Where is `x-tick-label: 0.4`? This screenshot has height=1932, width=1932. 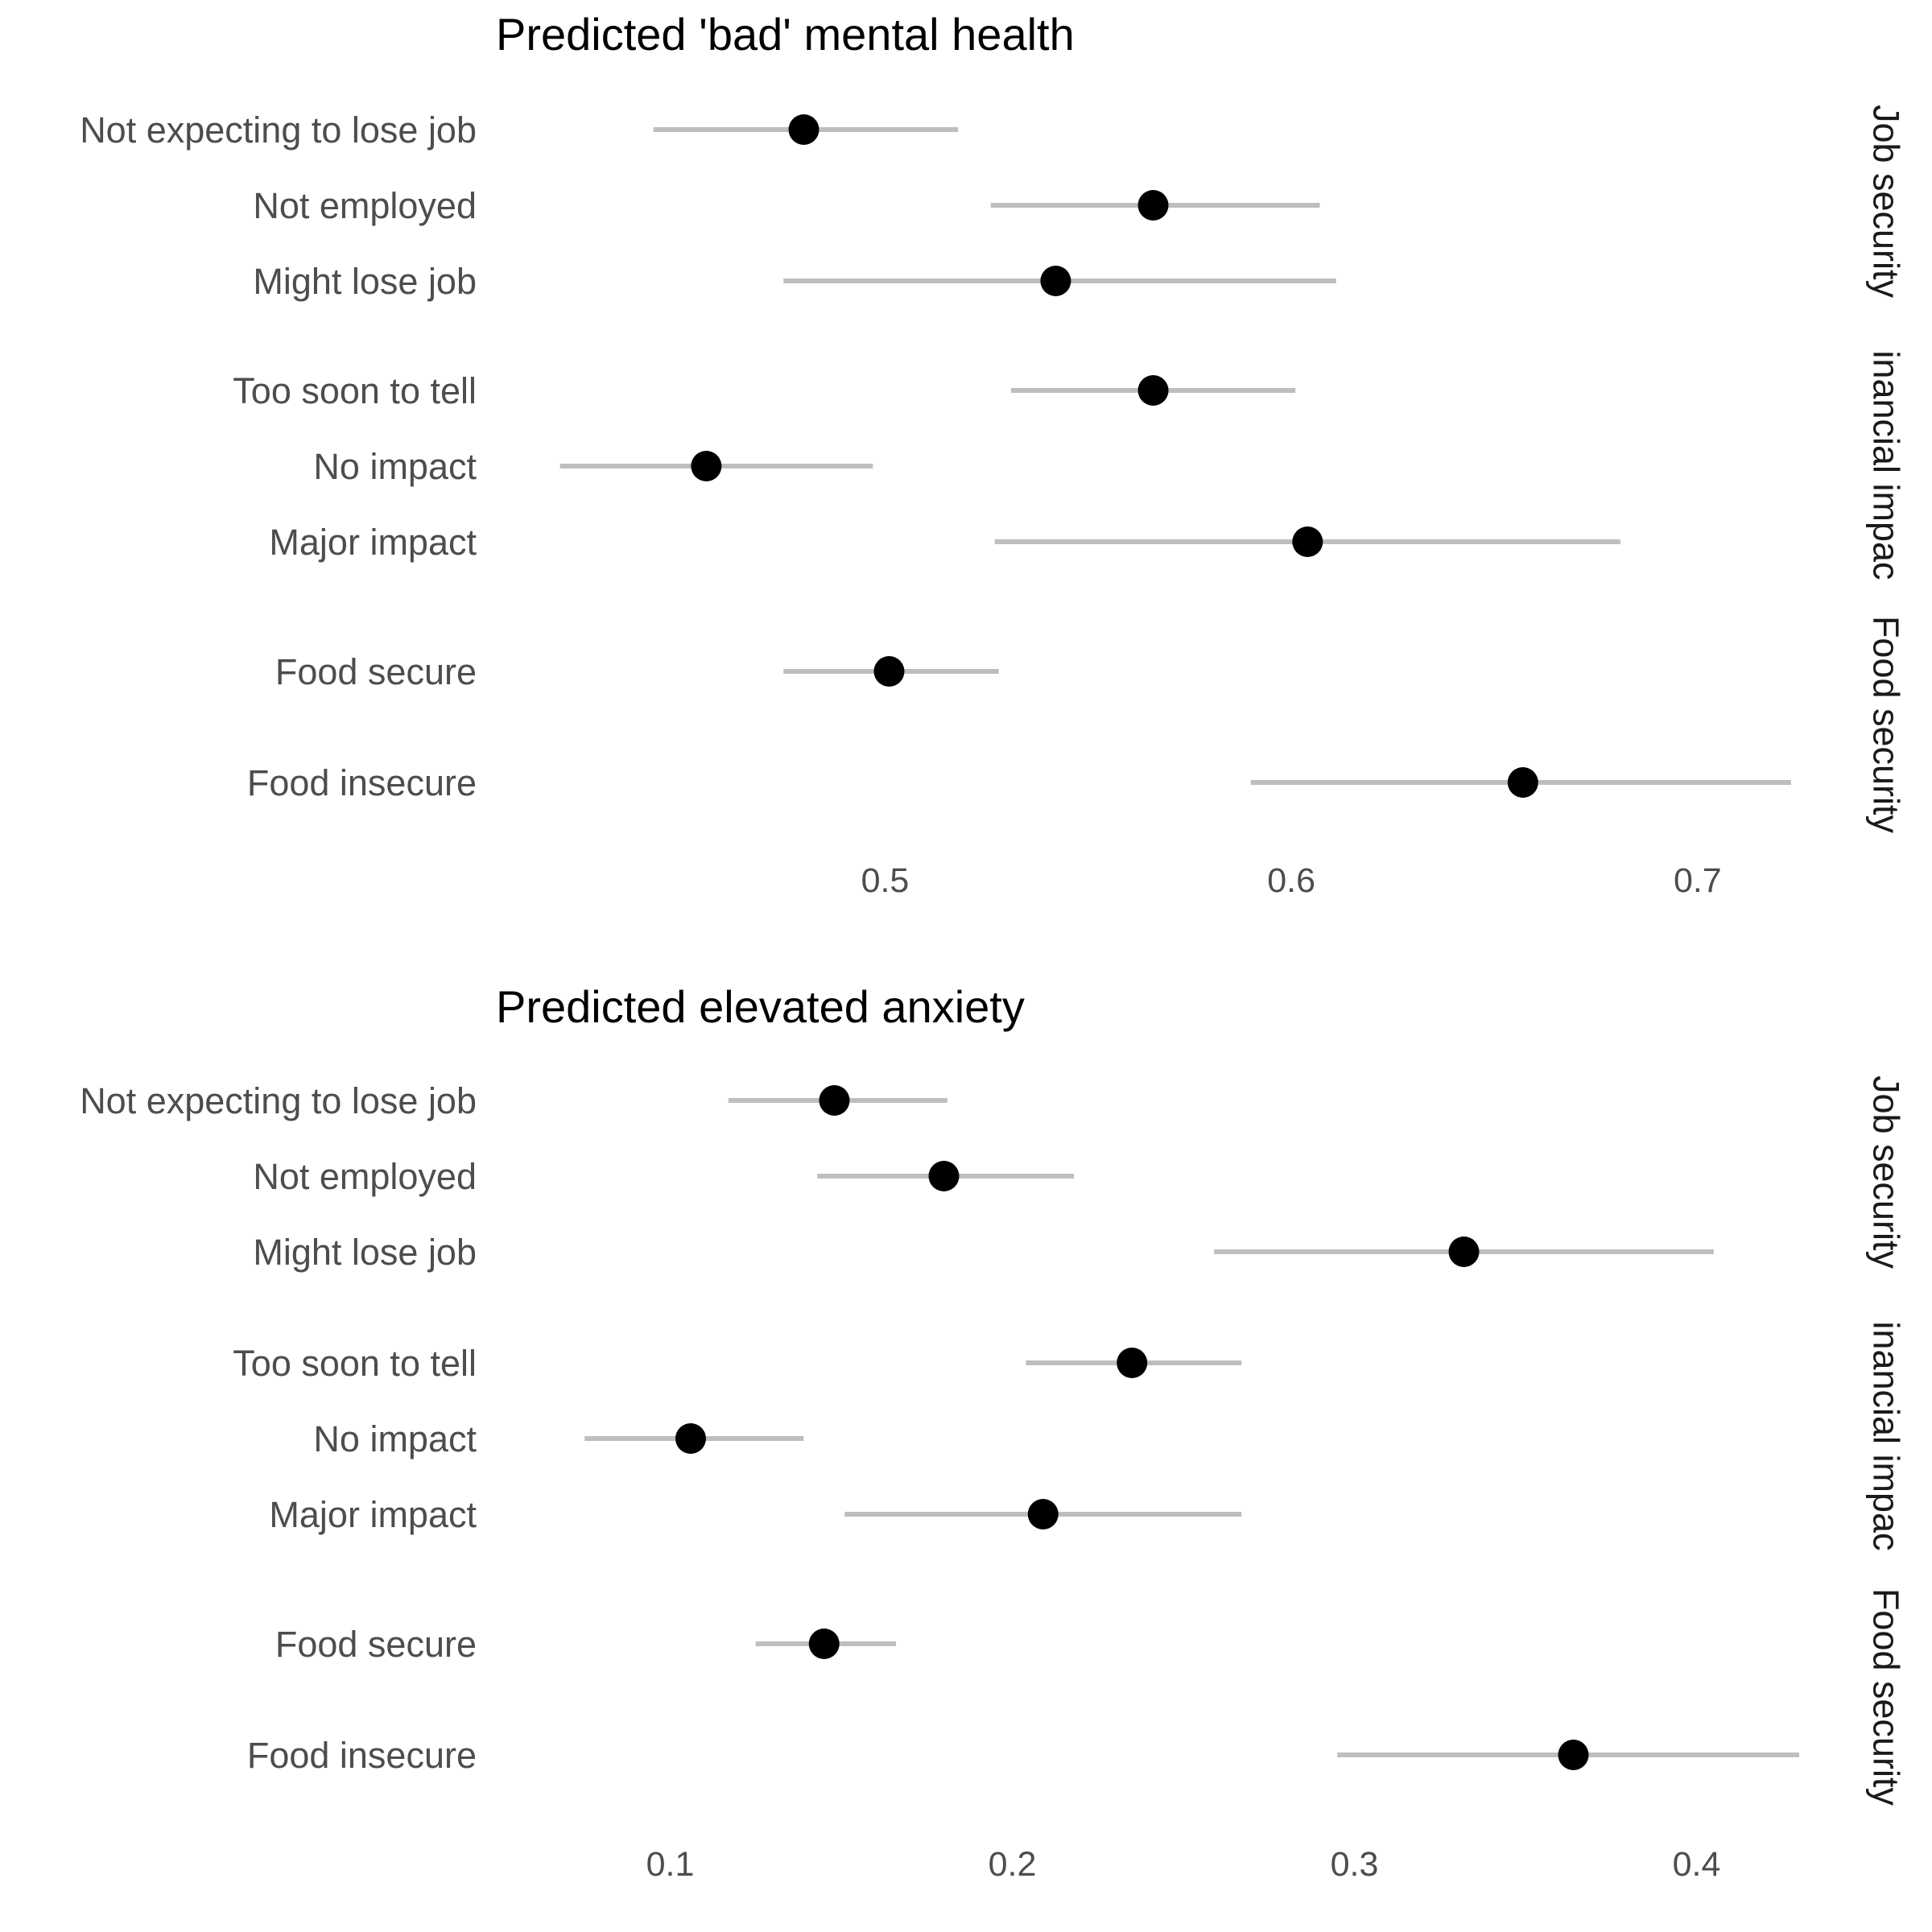 x-tick-label: 0.4 is located at coordinates (1697, 1864).